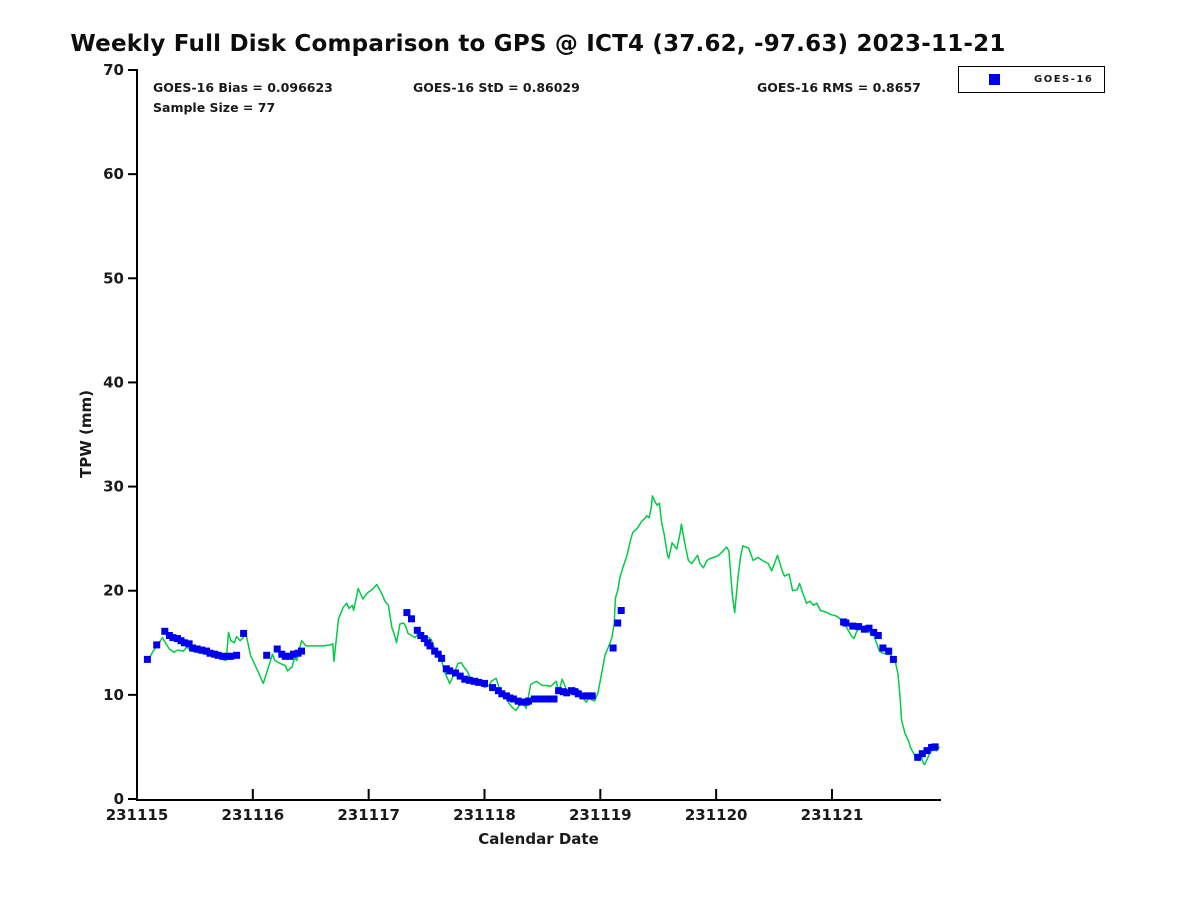 This screenshot has width=1200, height=900. Describe the element at coordinates (113, 278) in the screenshot. I see `y-tick-label: 50` at that location.